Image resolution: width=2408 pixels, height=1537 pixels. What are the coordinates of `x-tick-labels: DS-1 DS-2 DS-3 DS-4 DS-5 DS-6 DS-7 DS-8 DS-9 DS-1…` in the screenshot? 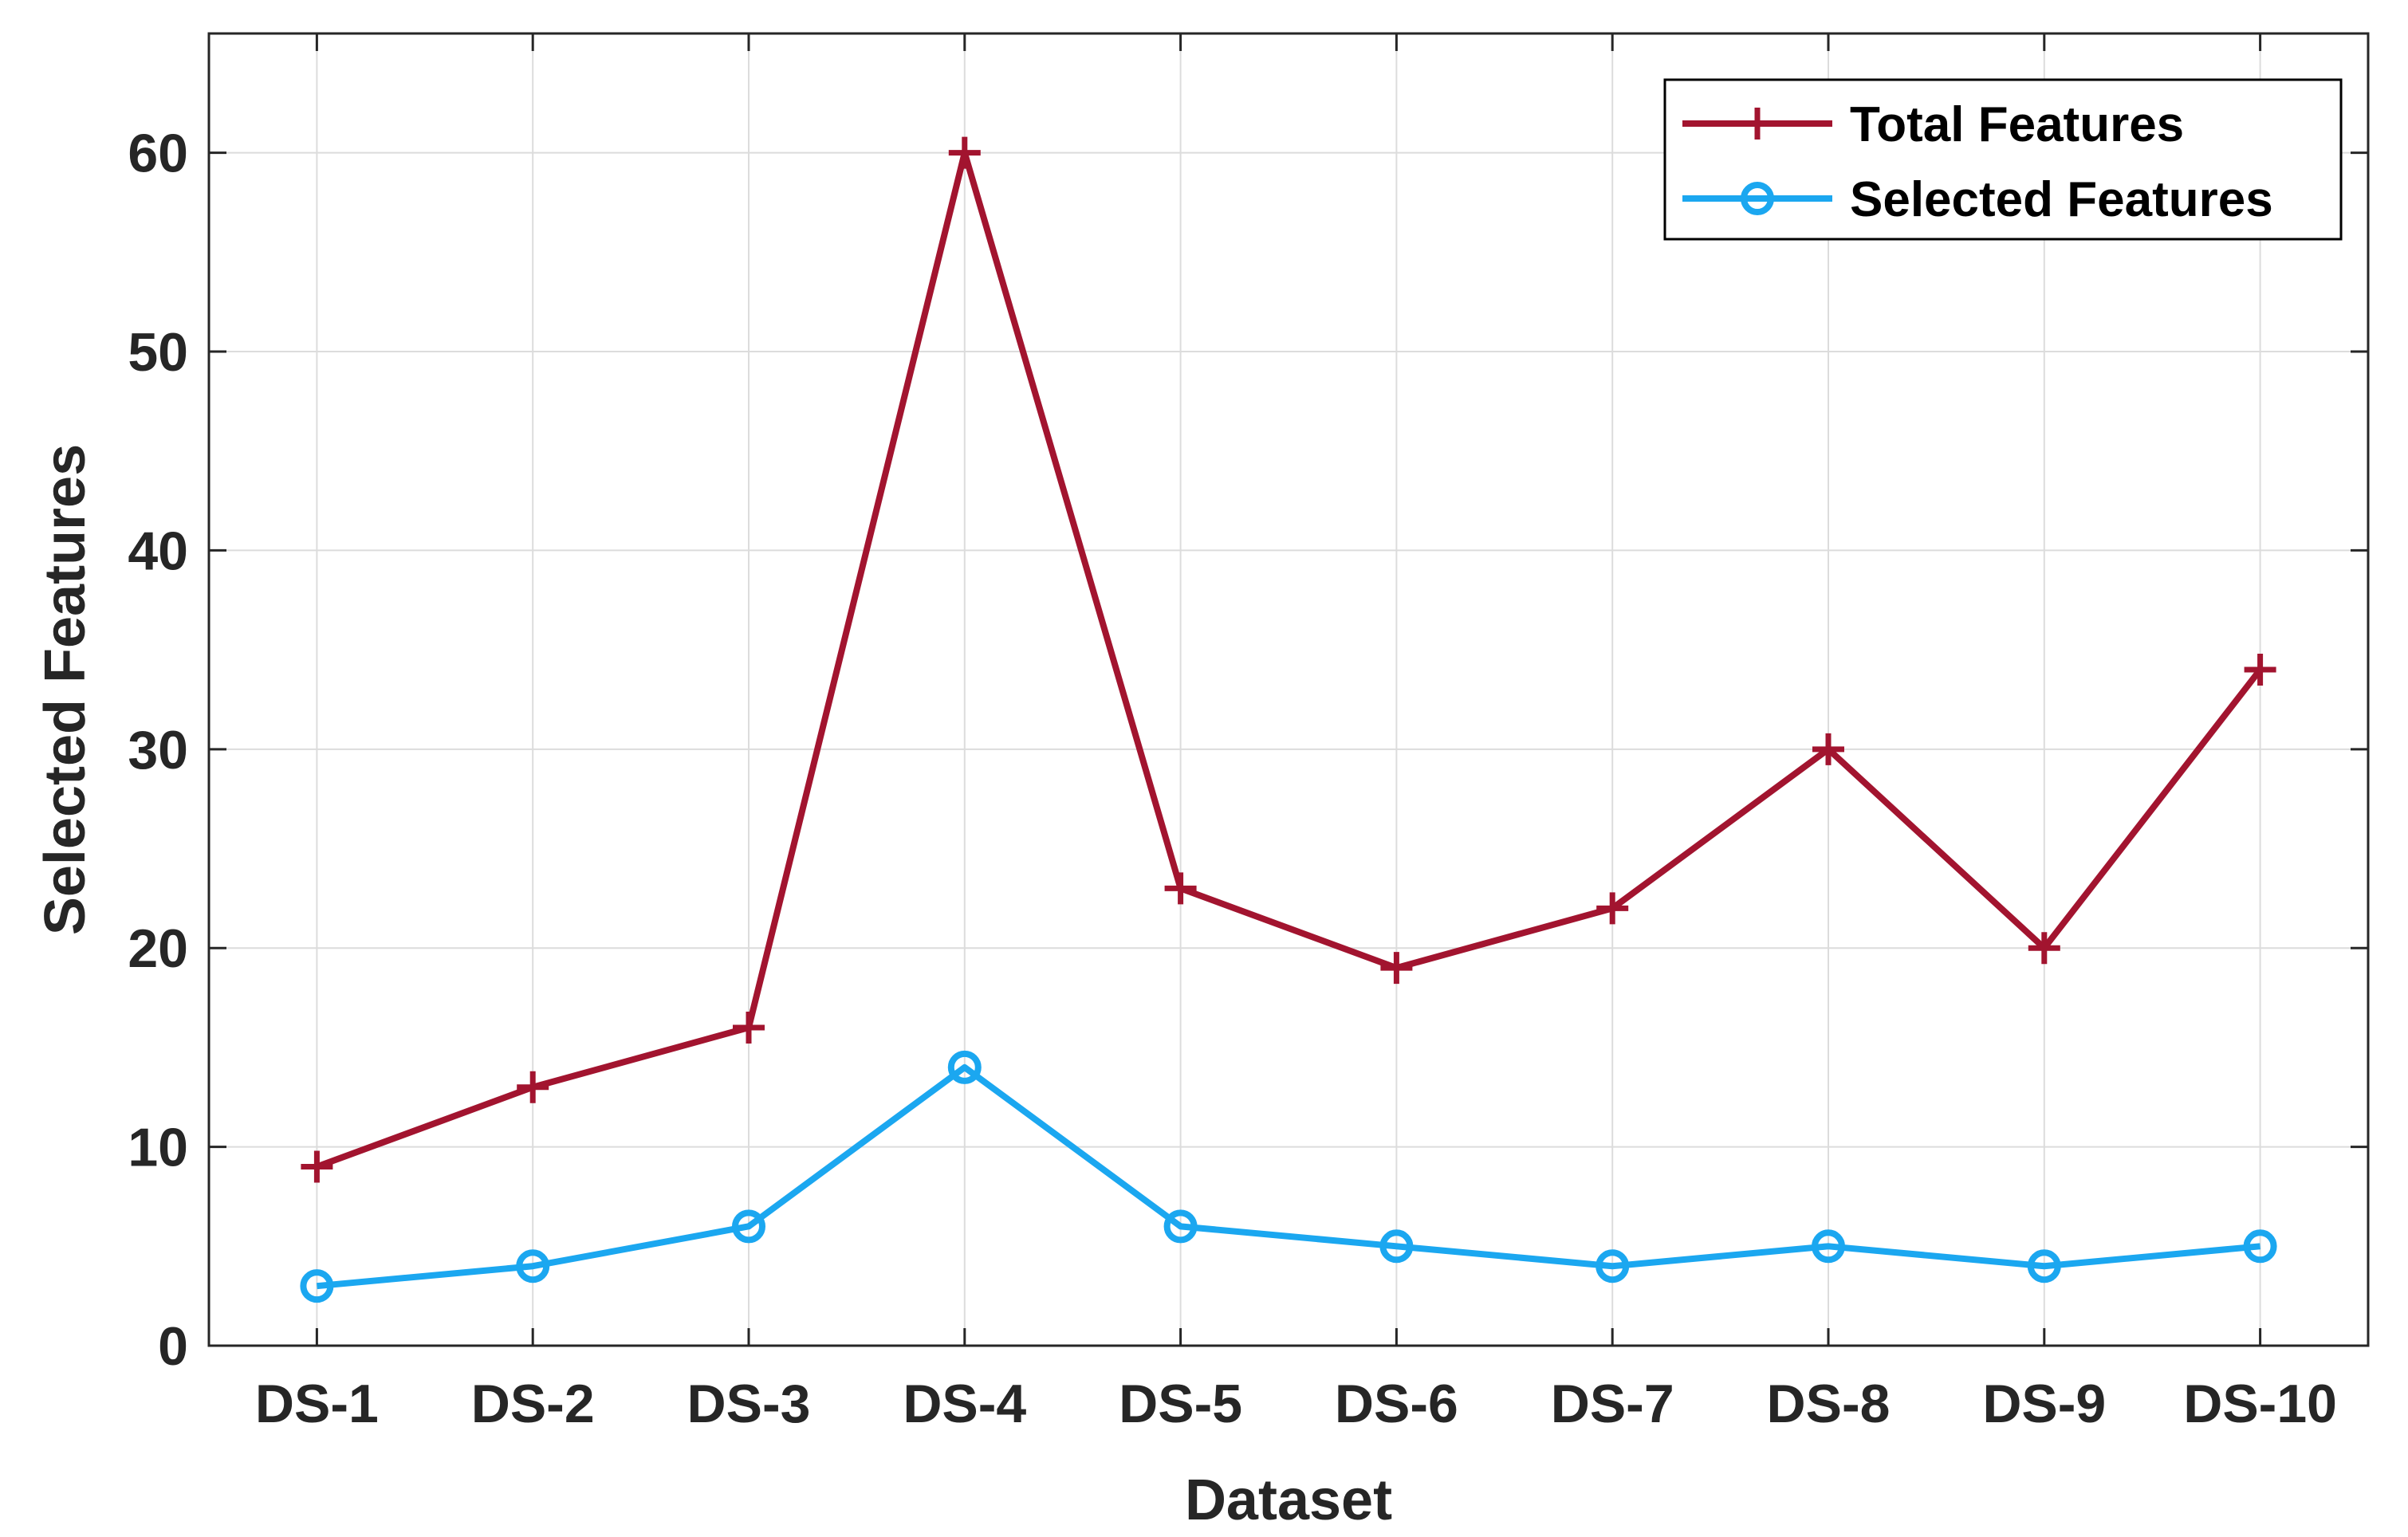 It's located at (1296, 1404).